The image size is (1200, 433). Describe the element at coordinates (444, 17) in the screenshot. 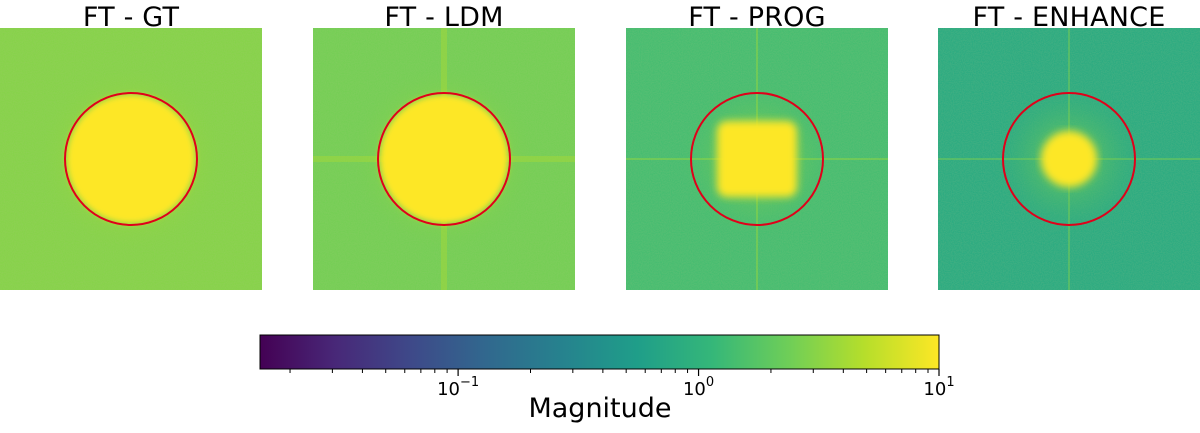

I see `panel-title-ldm: FT - LDM` at that location.